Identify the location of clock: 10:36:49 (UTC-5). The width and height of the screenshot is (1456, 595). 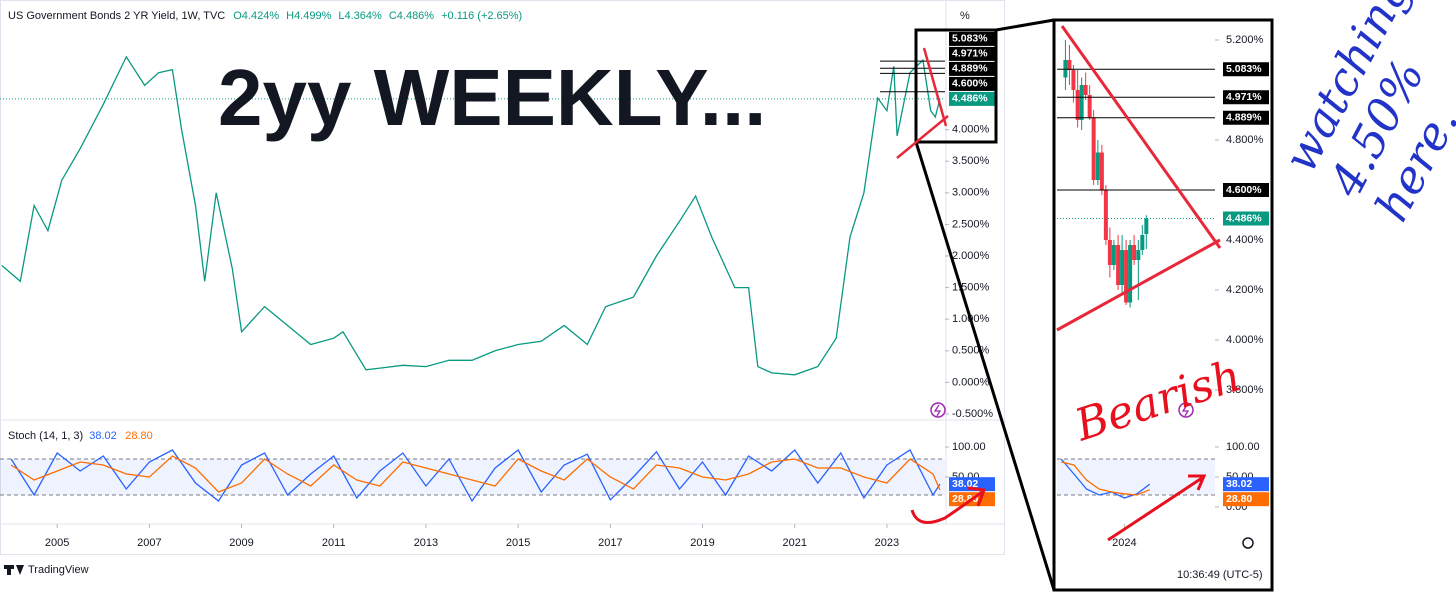
(1220, 575).